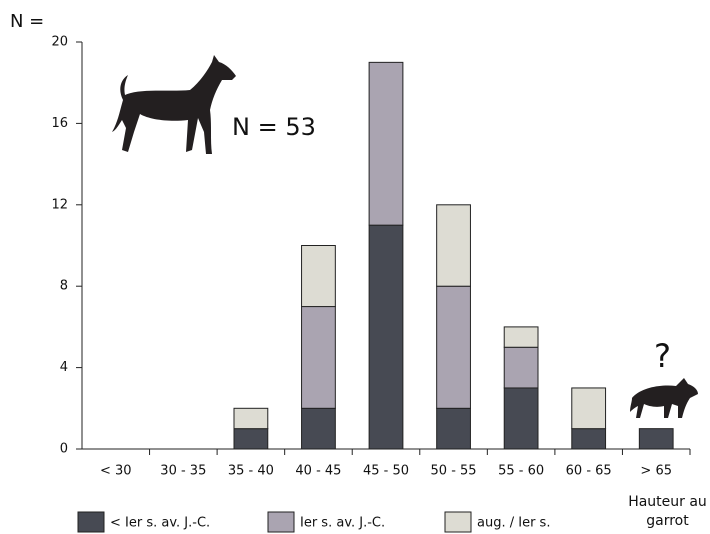 This screenshot has height=534, width=710. Describe the element at coordinates (662, 356) in the screenshot. I see `annotation: ?` at that location.